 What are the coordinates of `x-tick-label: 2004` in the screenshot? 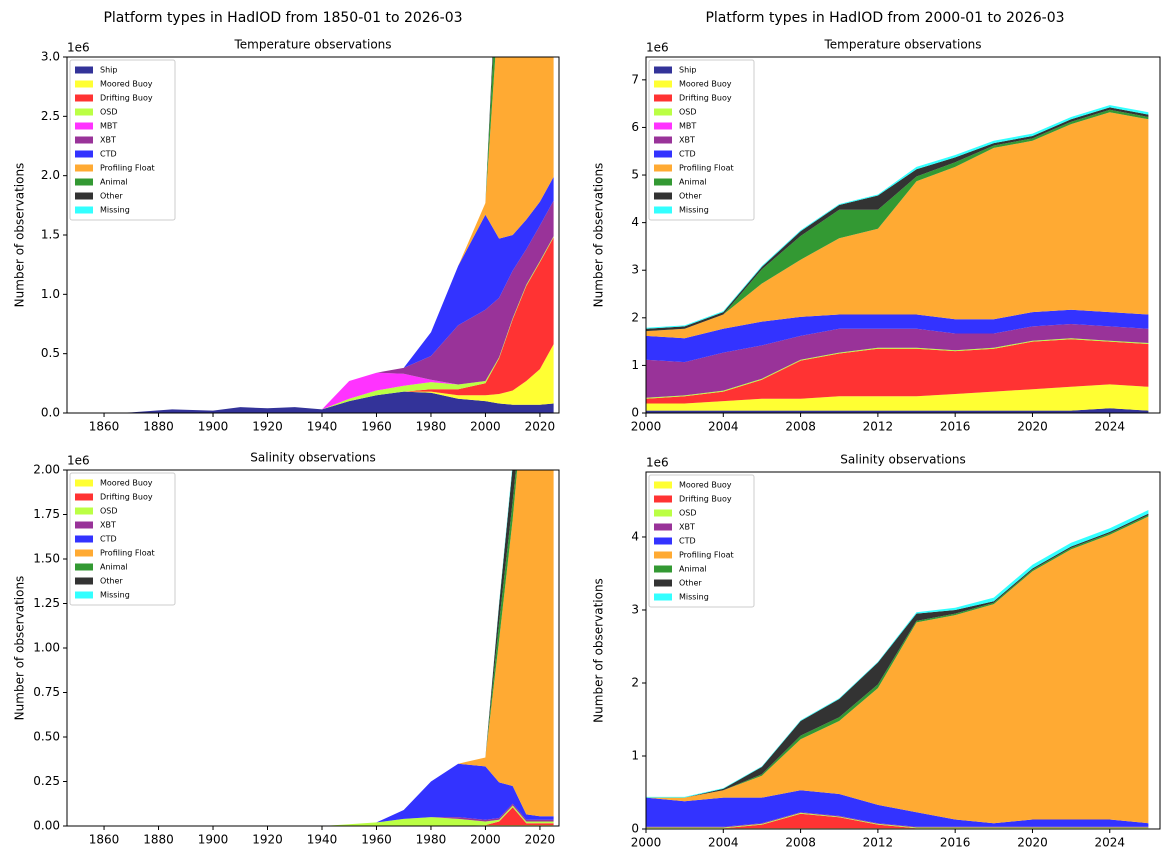 It's located at (723, 843).